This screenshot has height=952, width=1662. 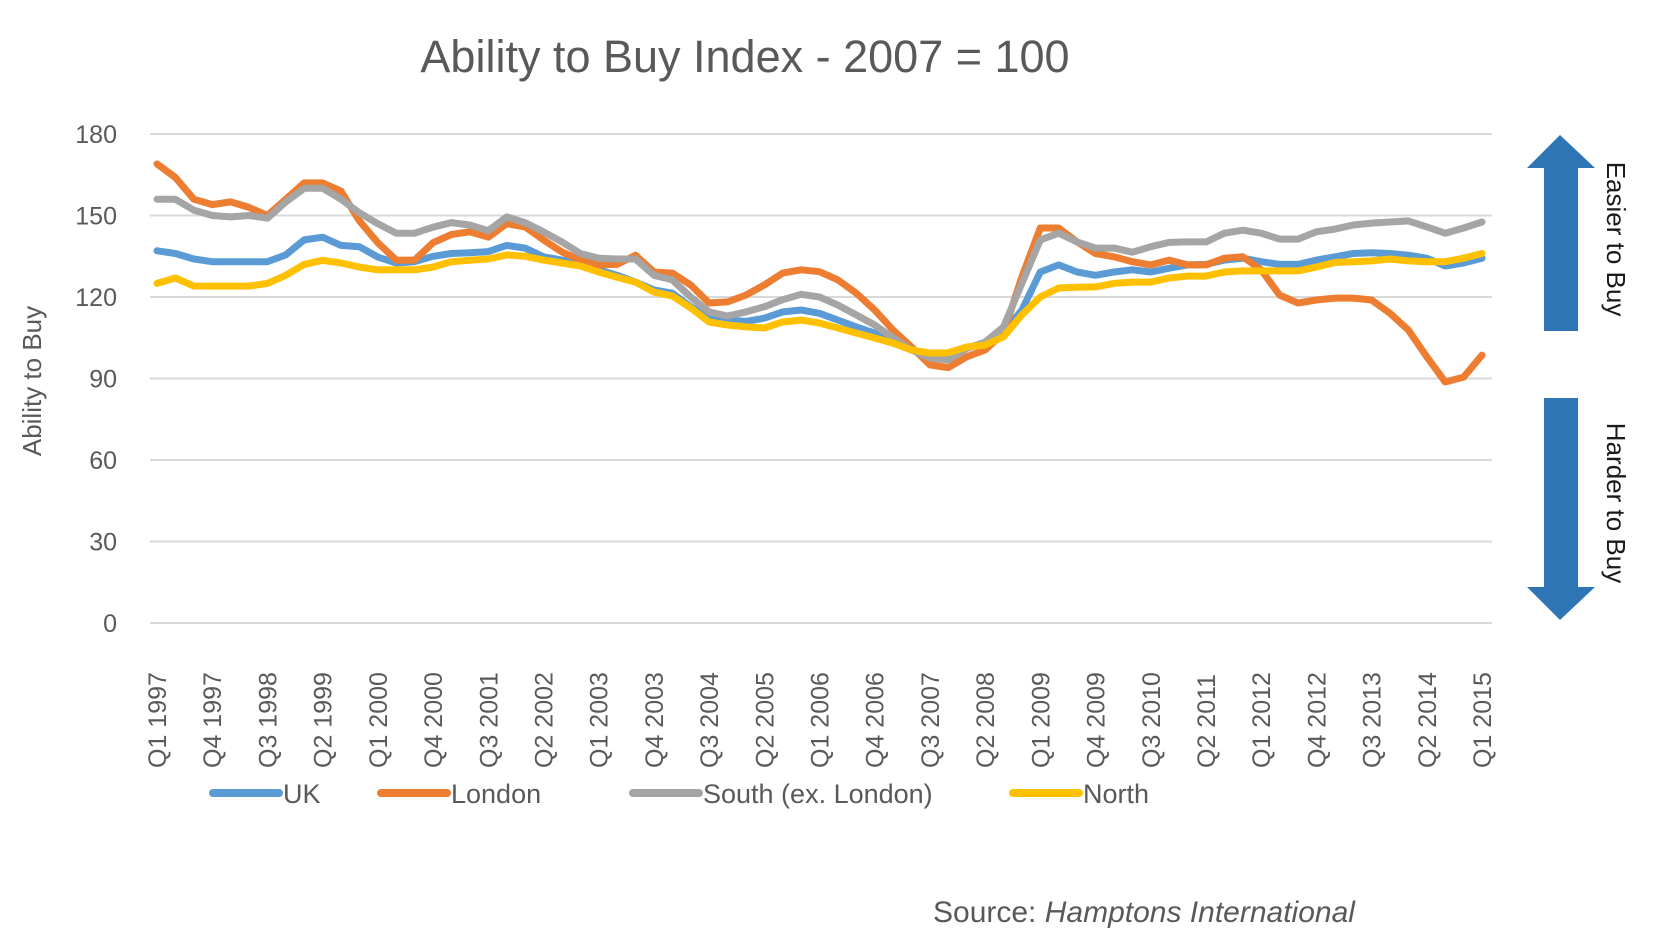 What do you see at coordinates (1483, 720) in the screenshot?
I see `x-tick-label: Q1 2015` at bounding box center [1483, 720].